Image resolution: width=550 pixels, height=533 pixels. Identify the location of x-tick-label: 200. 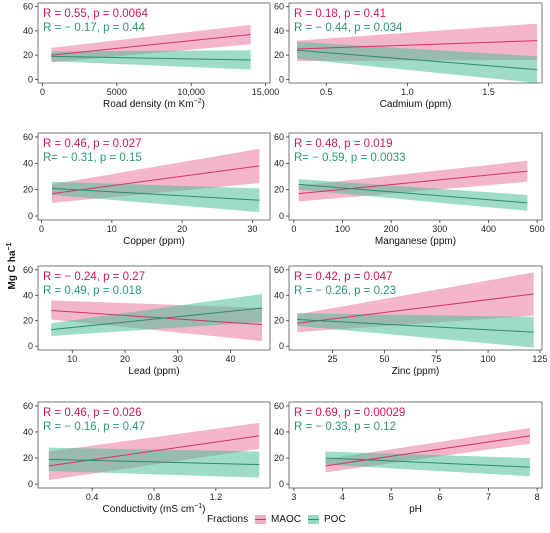
(391, 229).